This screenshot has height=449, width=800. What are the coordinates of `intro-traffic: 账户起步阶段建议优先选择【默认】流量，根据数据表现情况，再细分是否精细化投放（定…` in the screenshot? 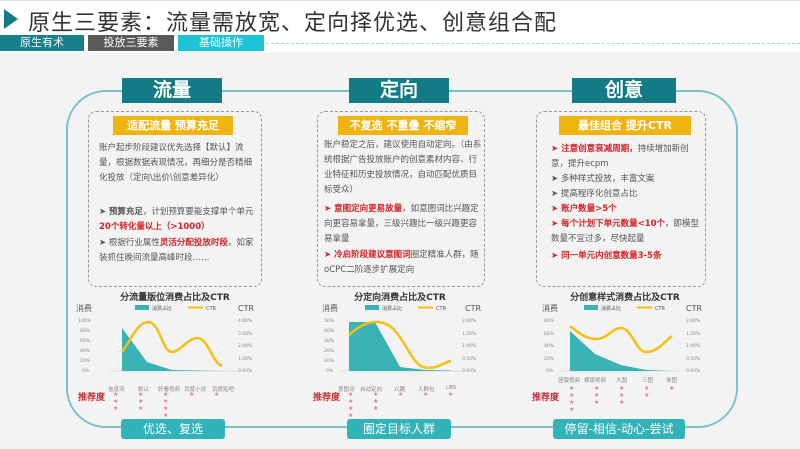 It's located at (176, 163).